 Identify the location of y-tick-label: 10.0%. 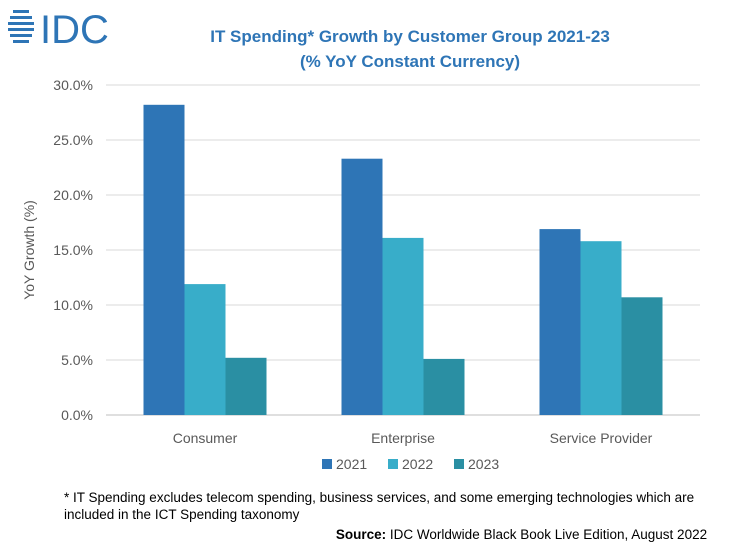
(73, 305).